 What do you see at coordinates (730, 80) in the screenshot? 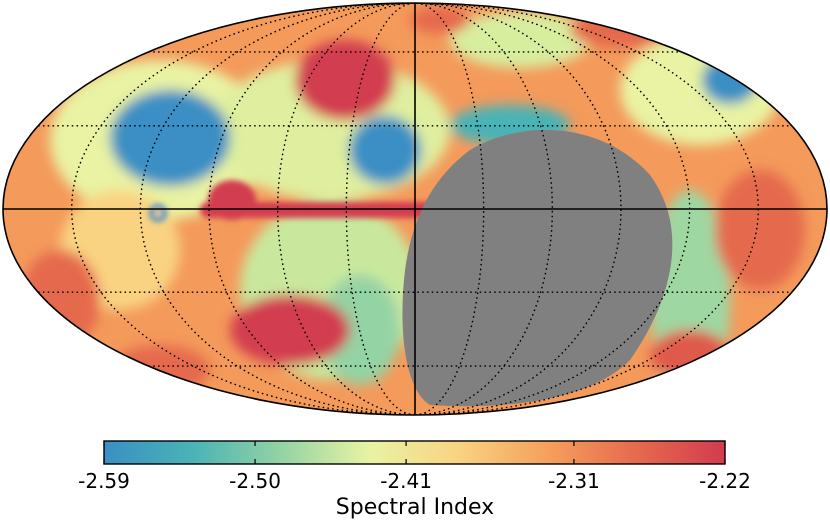
I see `far-east-blob` at bounding box center [730, 80].